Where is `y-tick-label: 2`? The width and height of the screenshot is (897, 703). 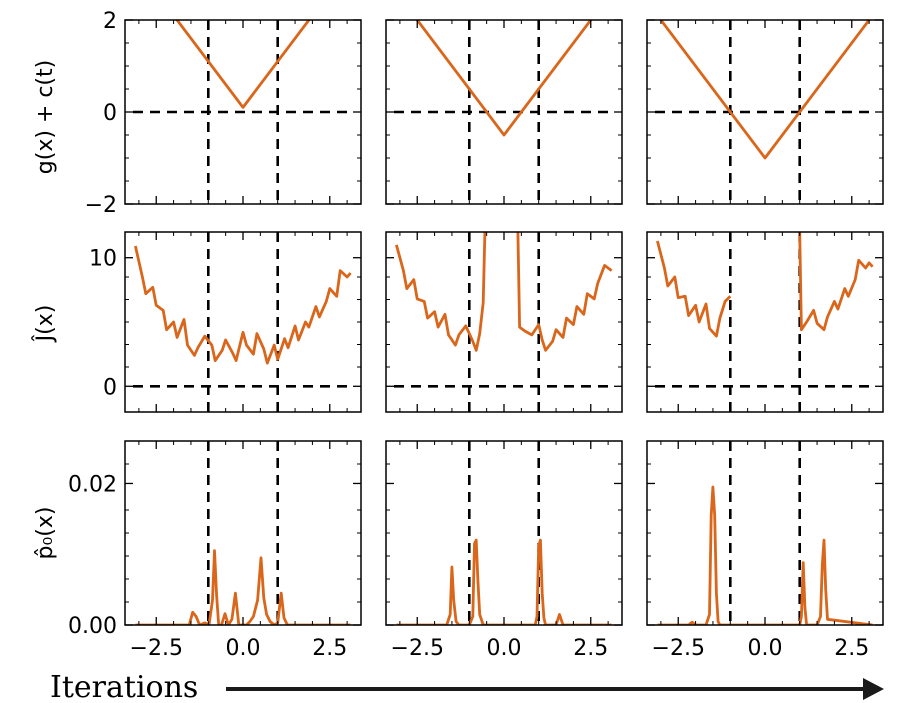
y-tick-label: 2 is located at coordinates (110, 21).